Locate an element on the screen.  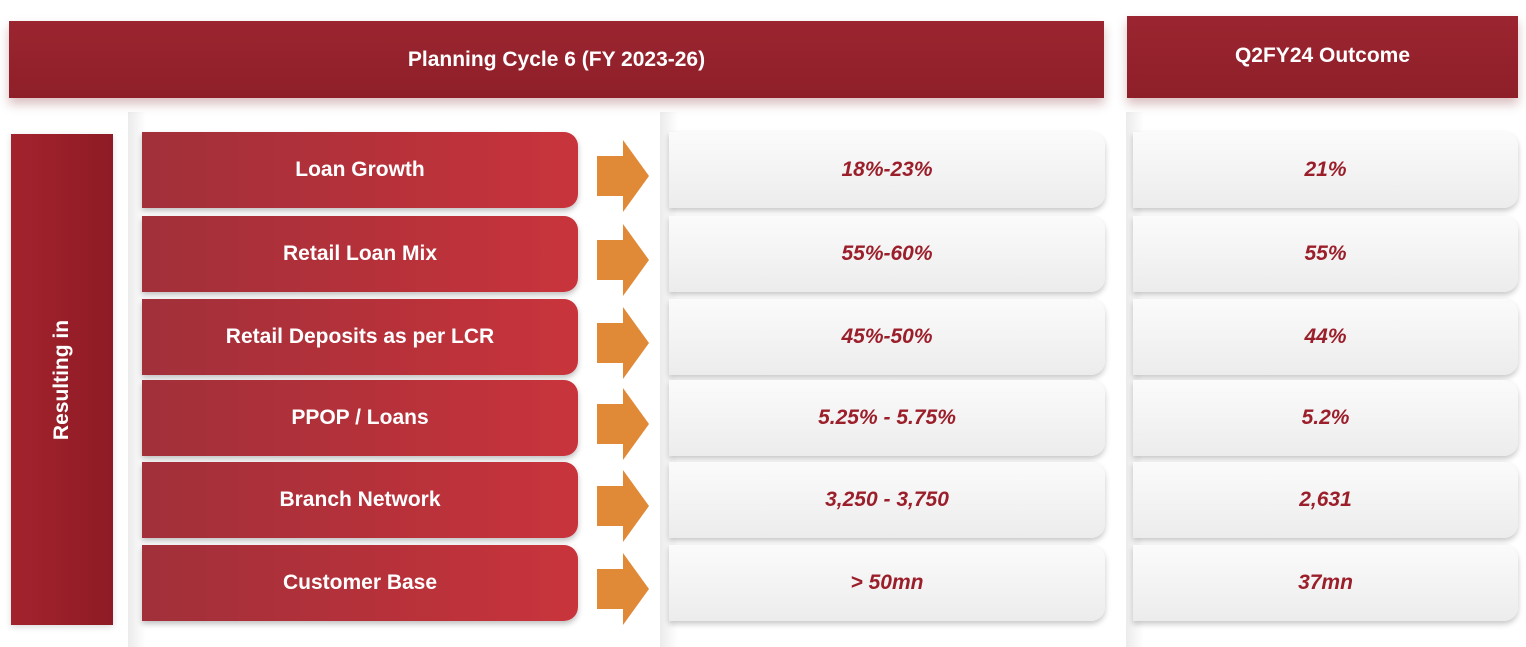
metric-label: Branch Network is located at coordinates (360, 500).